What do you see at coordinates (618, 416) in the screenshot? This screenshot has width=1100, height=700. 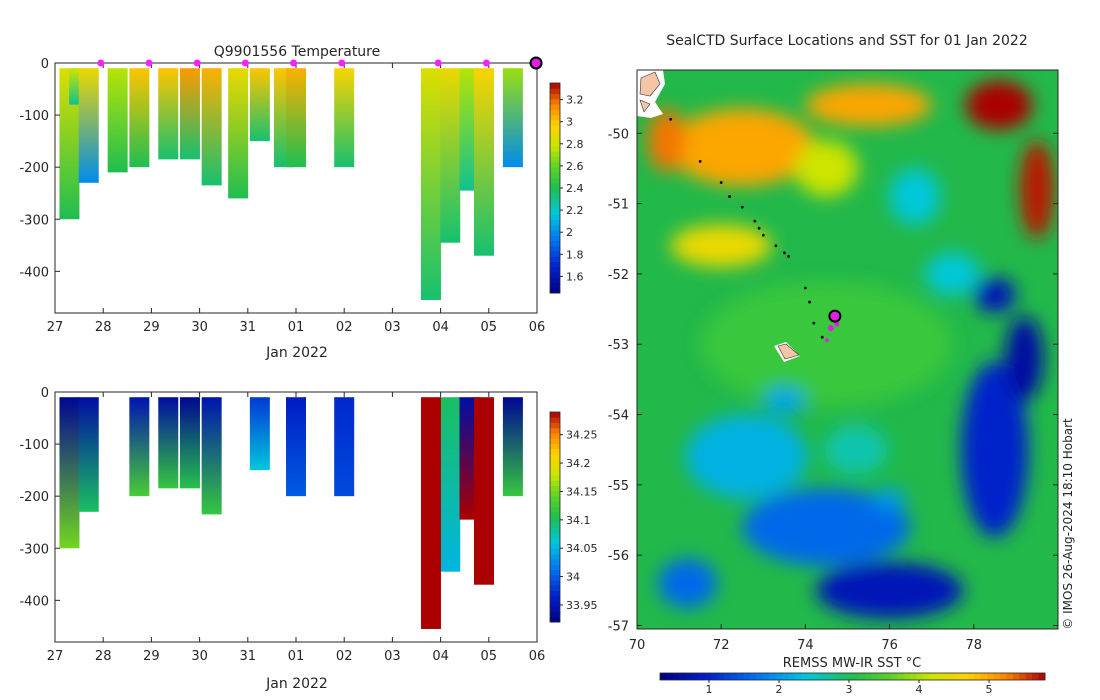 I see `y-tick-label: -54` at bounding box center [618, 416].